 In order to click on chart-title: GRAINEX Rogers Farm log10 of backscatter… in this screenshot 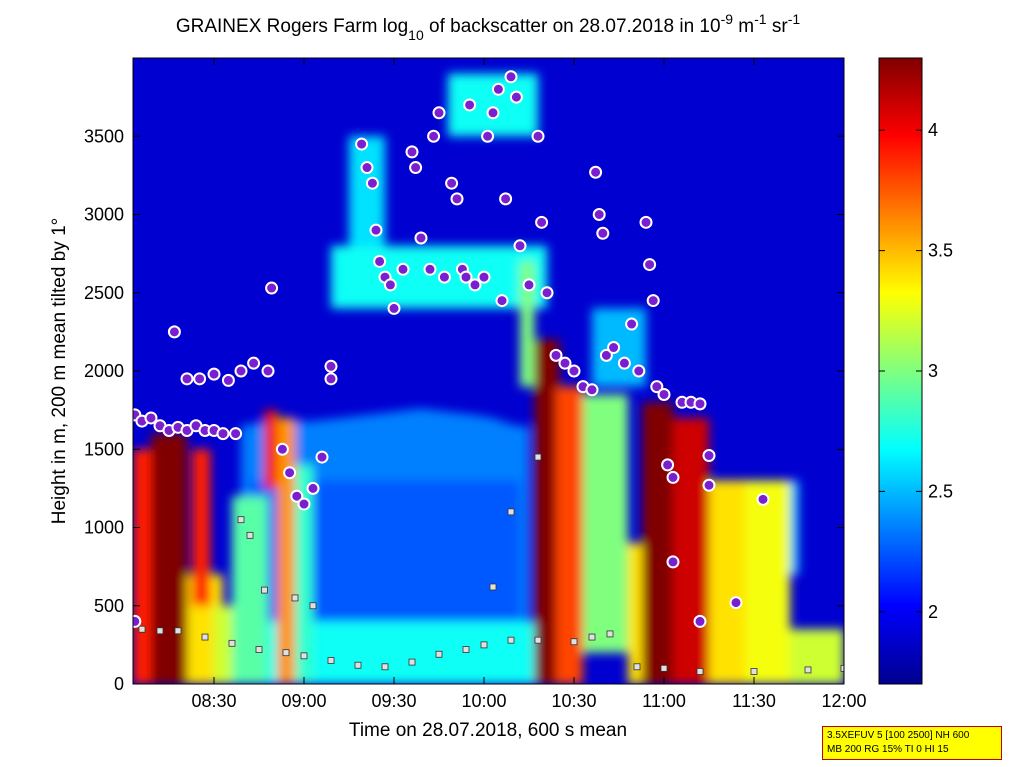, I will do `click(488, 27)`.